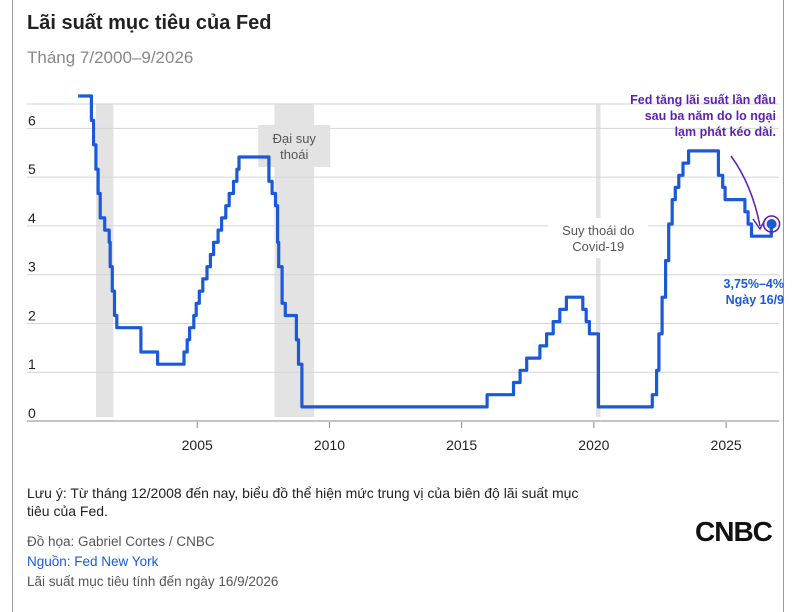  Describe the element at coordinates (598, 230) in the screenshot. I see `recession-label-covid: Suy thoái do` at that location.